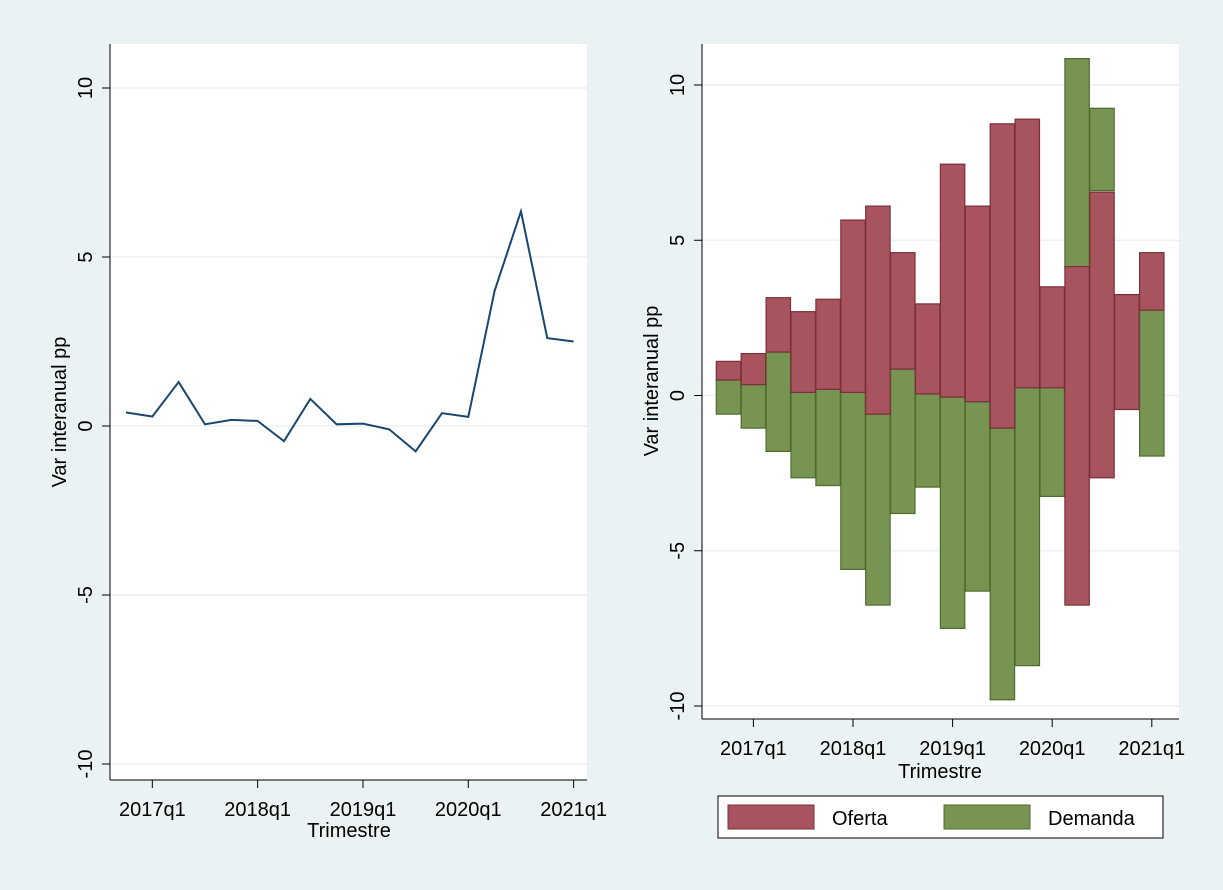 The image size is (1223, 890). Describe the element at coordinates (1151, 749) in the screenshot. I see `bar-x-tick-label: 2021q1` at that location.